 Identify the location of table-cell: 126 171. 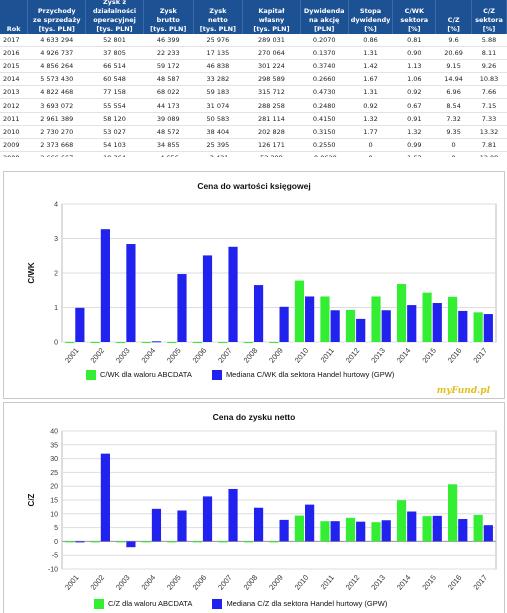
(271, 145).